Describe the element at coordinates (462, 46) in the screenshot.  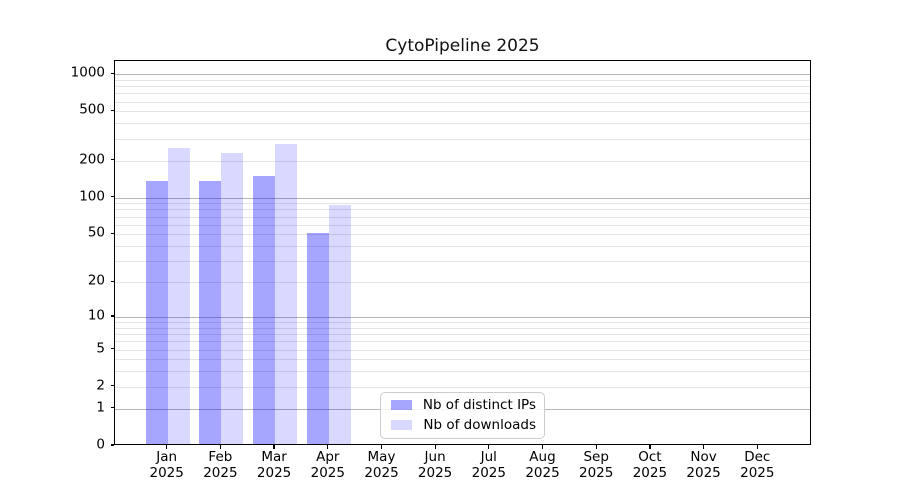
I see `chart-title: CytoPipeline 2025` at that location.